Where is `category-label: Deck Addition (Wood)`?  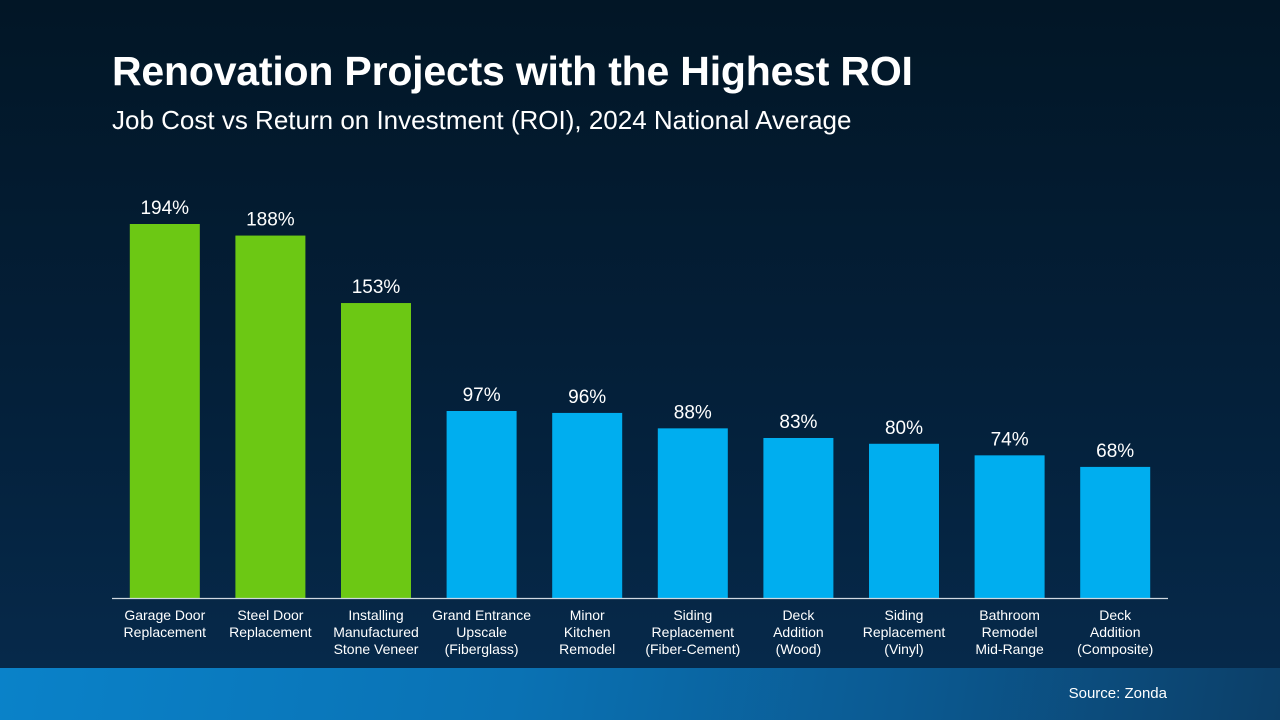 category-label: Deck Addition (Wood) is located at coordinates (798, 632).